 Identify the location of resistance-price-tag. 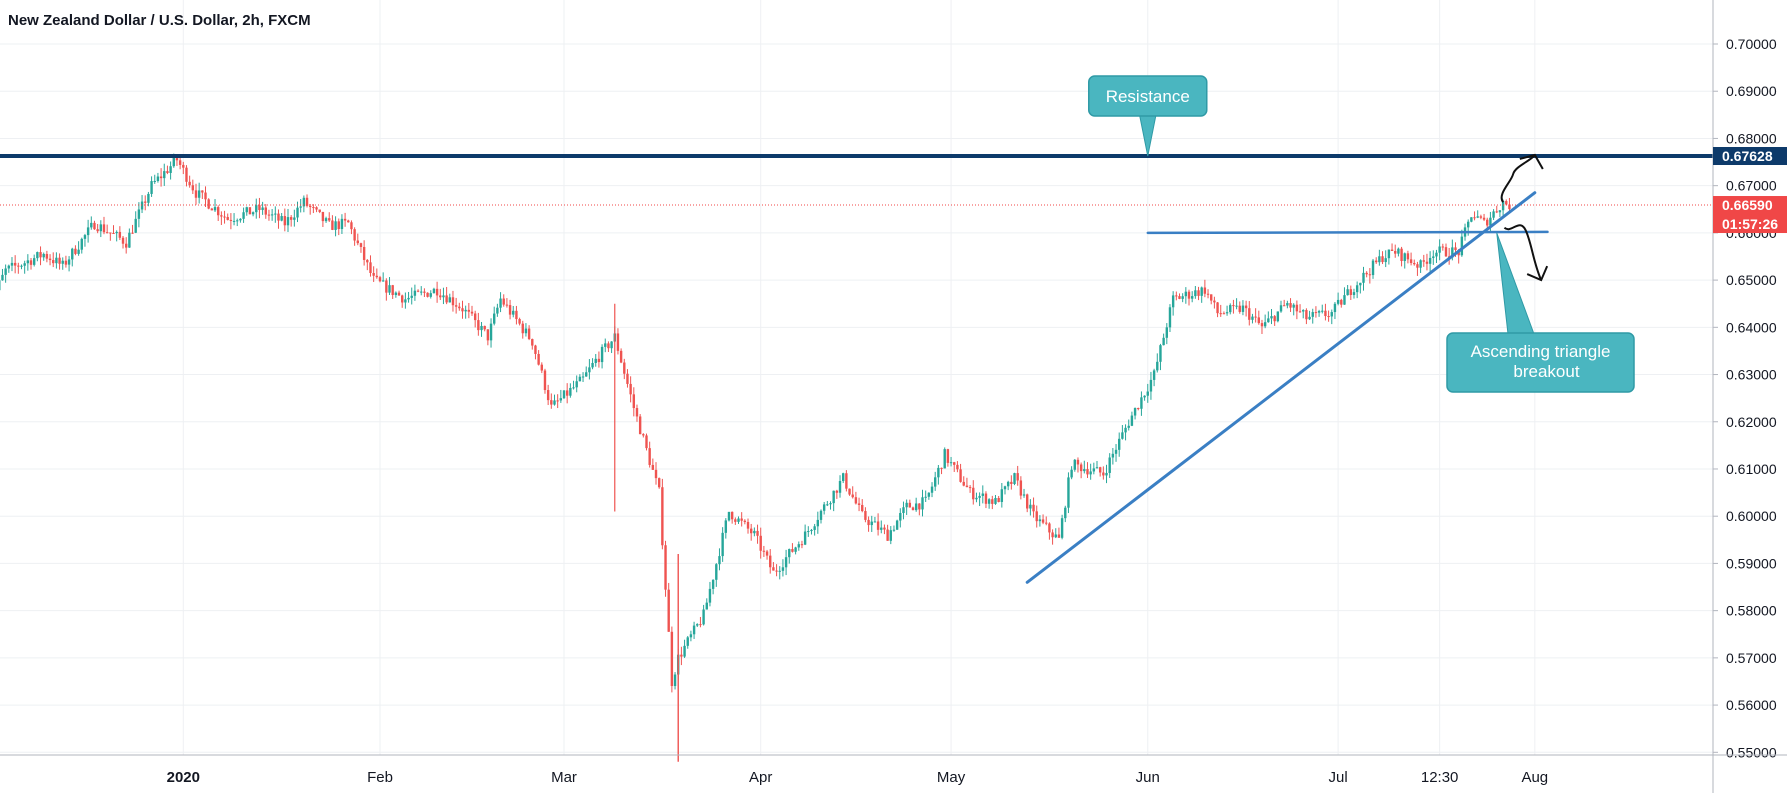
(1750, 156).